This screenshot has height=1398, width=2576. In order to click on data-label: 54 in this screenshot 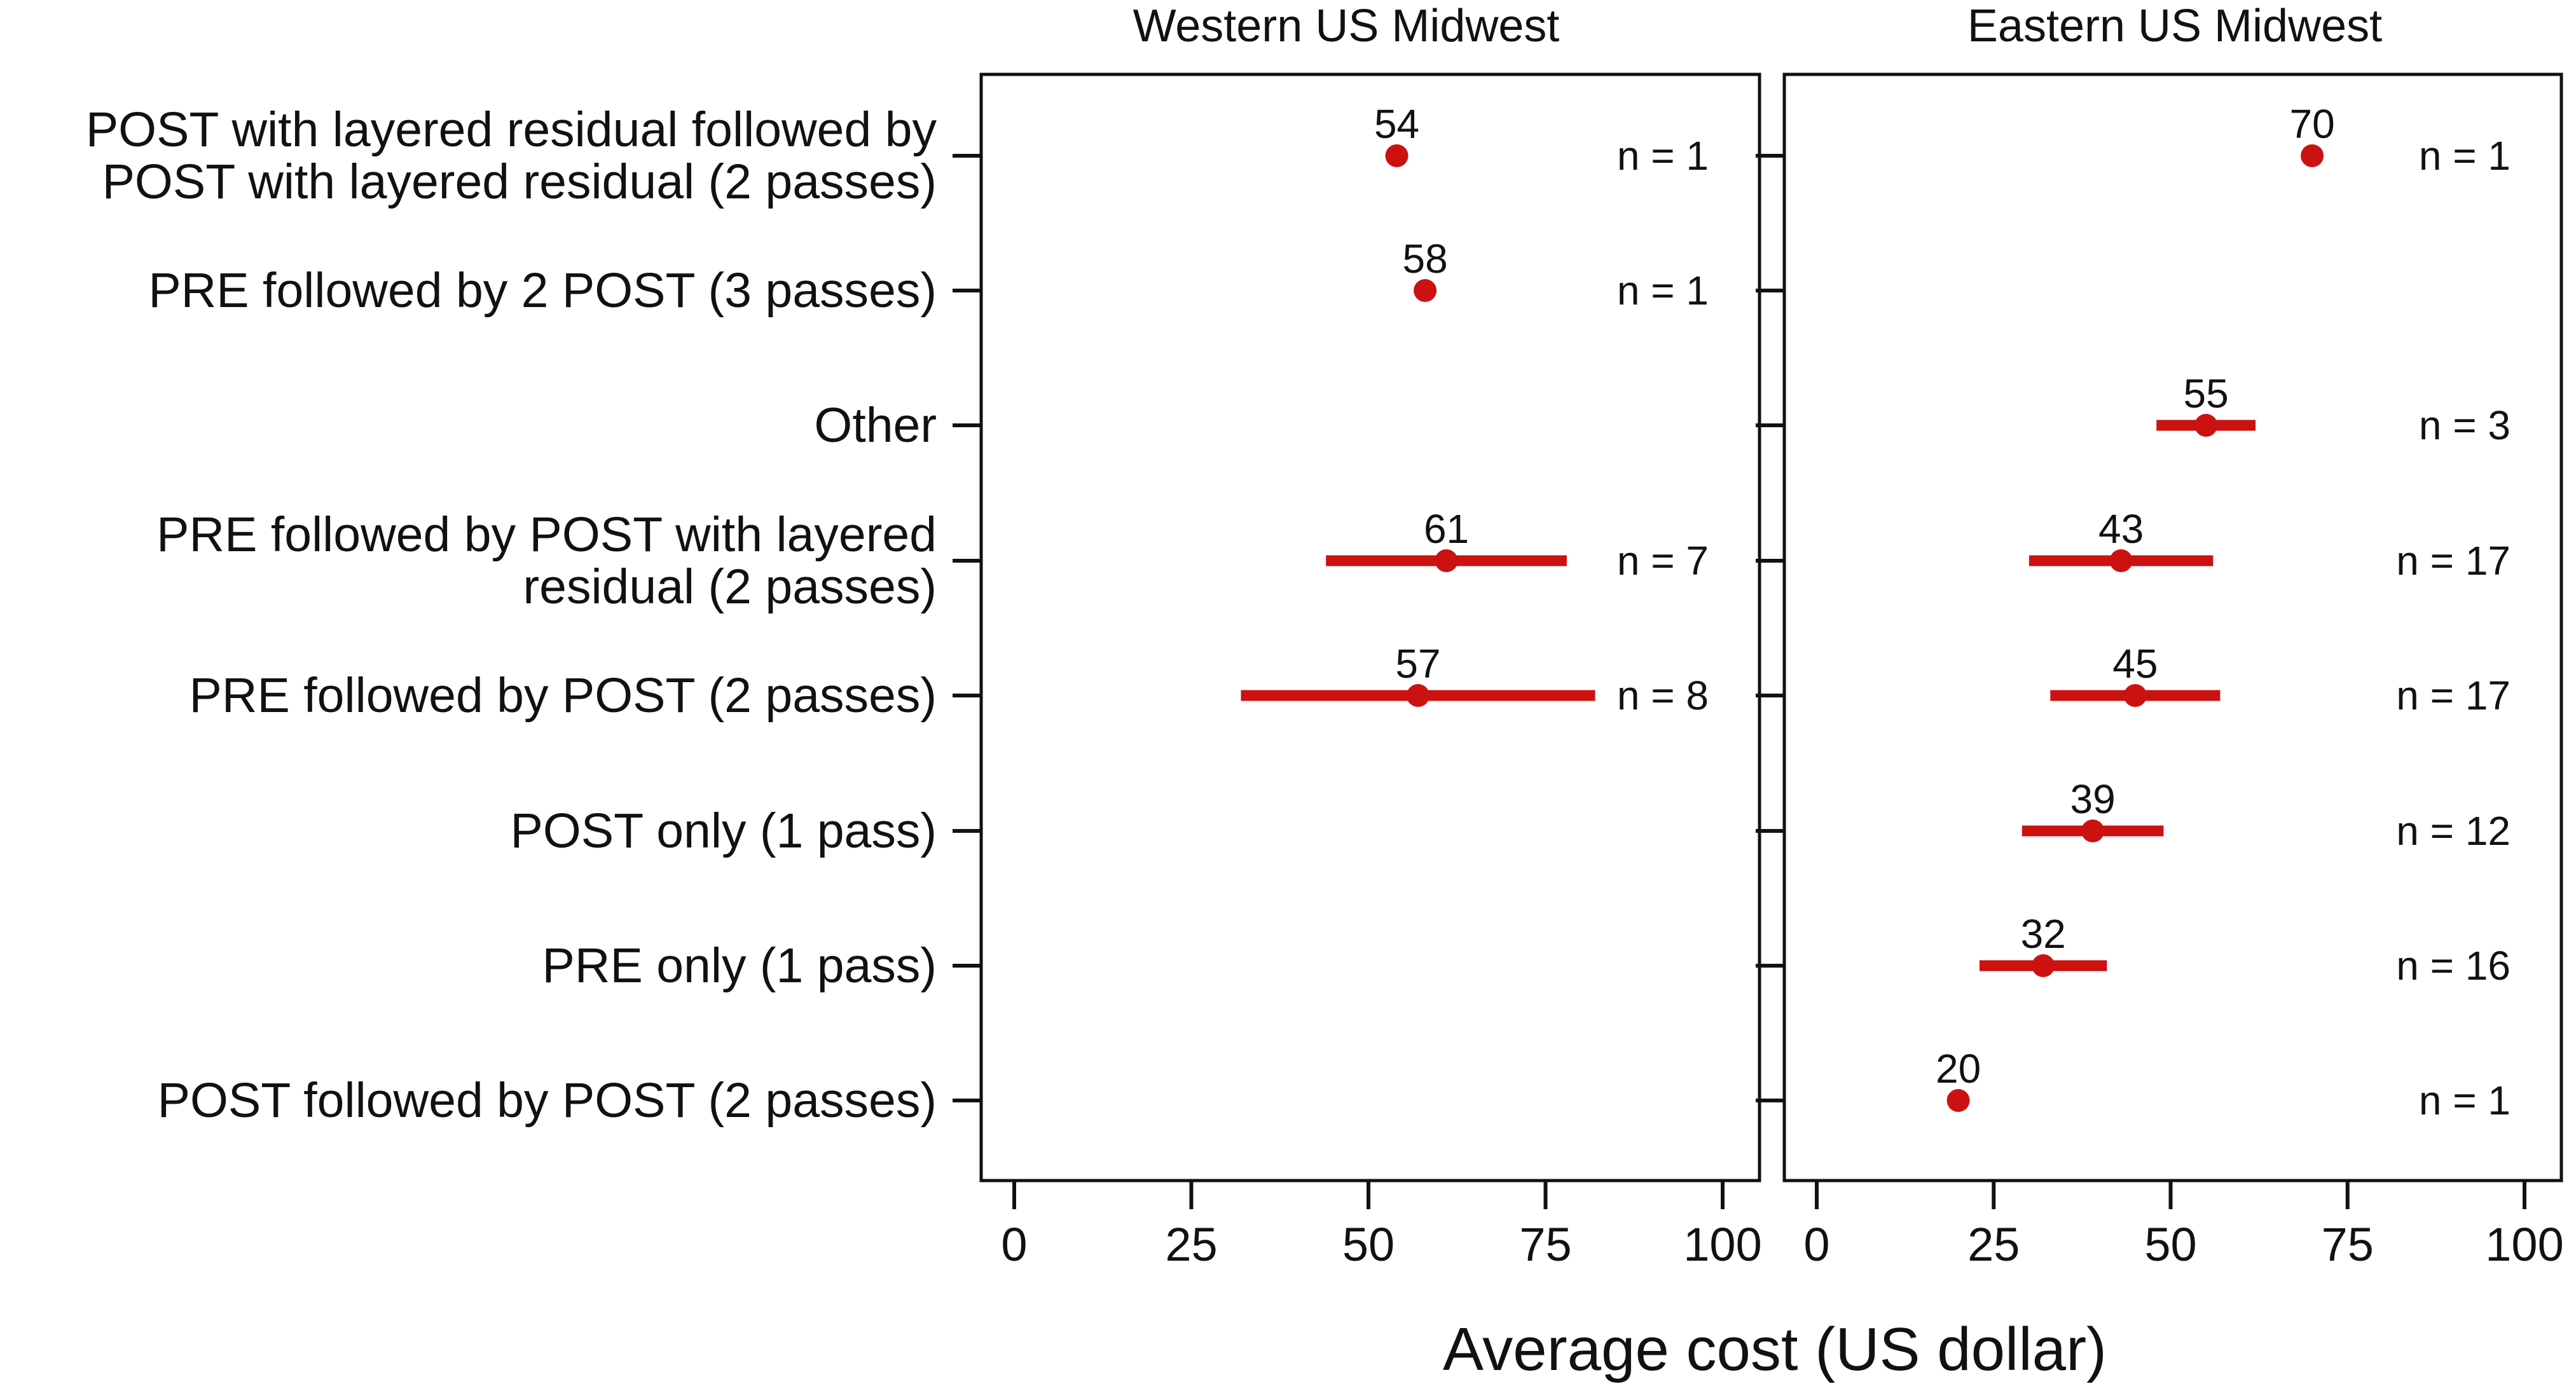, I will do `click(1397, 124)`.